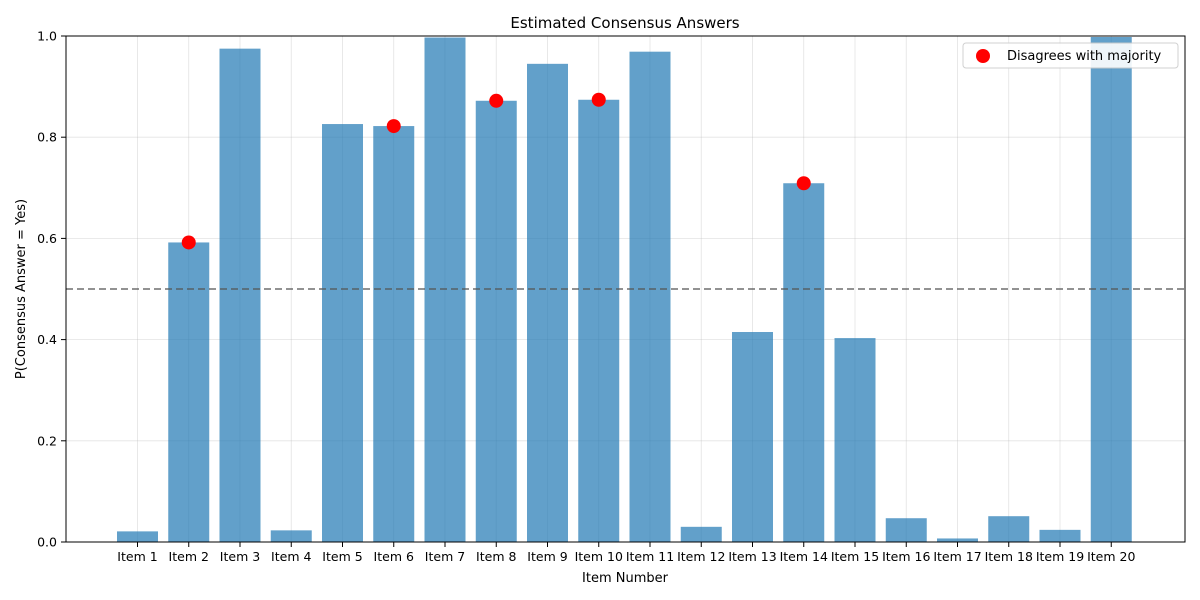  I want to click on x-tick-label: Item 2, so click(189, 556).